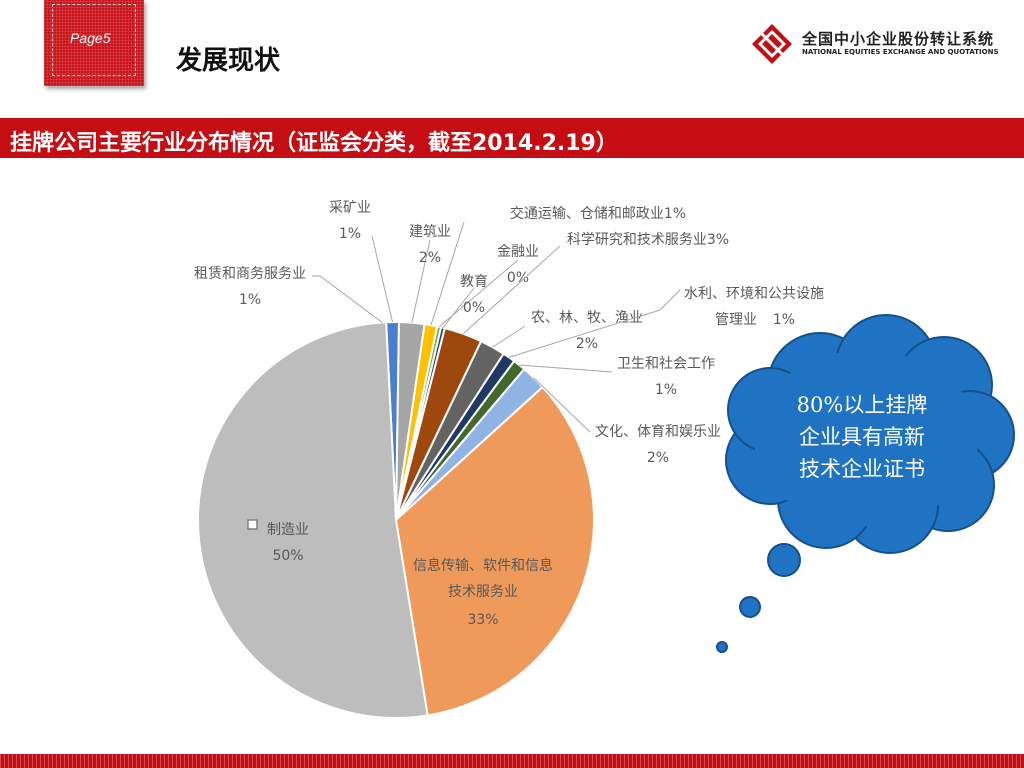 This screenshot has height=768, width=1024. What do you see at coordinates (228, 61) in the screenshot?
I see `page-title: 发展现状` at bounding box center [228, 61].